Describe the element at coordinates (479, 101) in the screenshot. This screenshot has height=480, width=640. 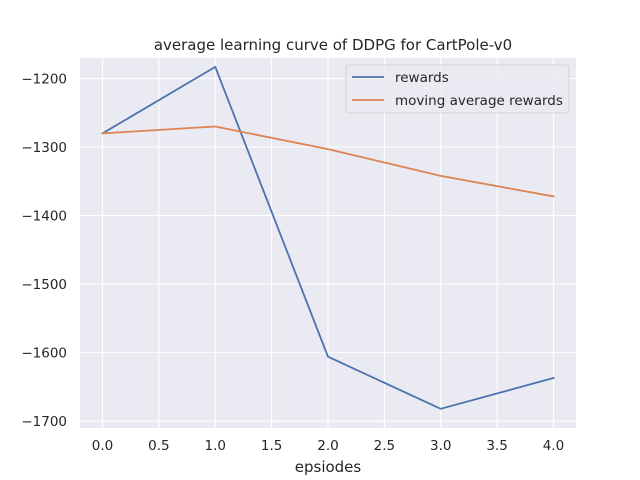
I see `legend-label-moving-average-rewards: moving average rewards` at that location.